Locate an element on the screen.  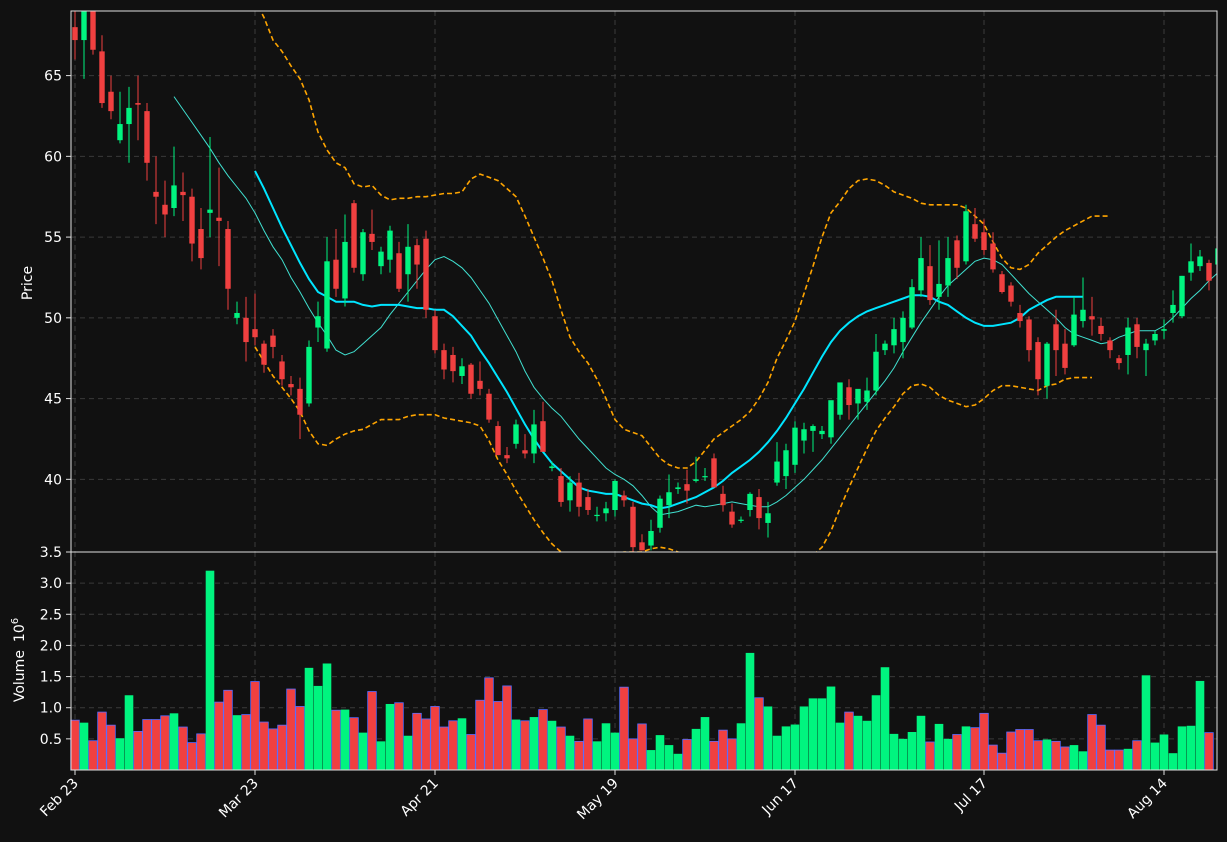
price-axis-label: Price is located at coordinates (28, 283).